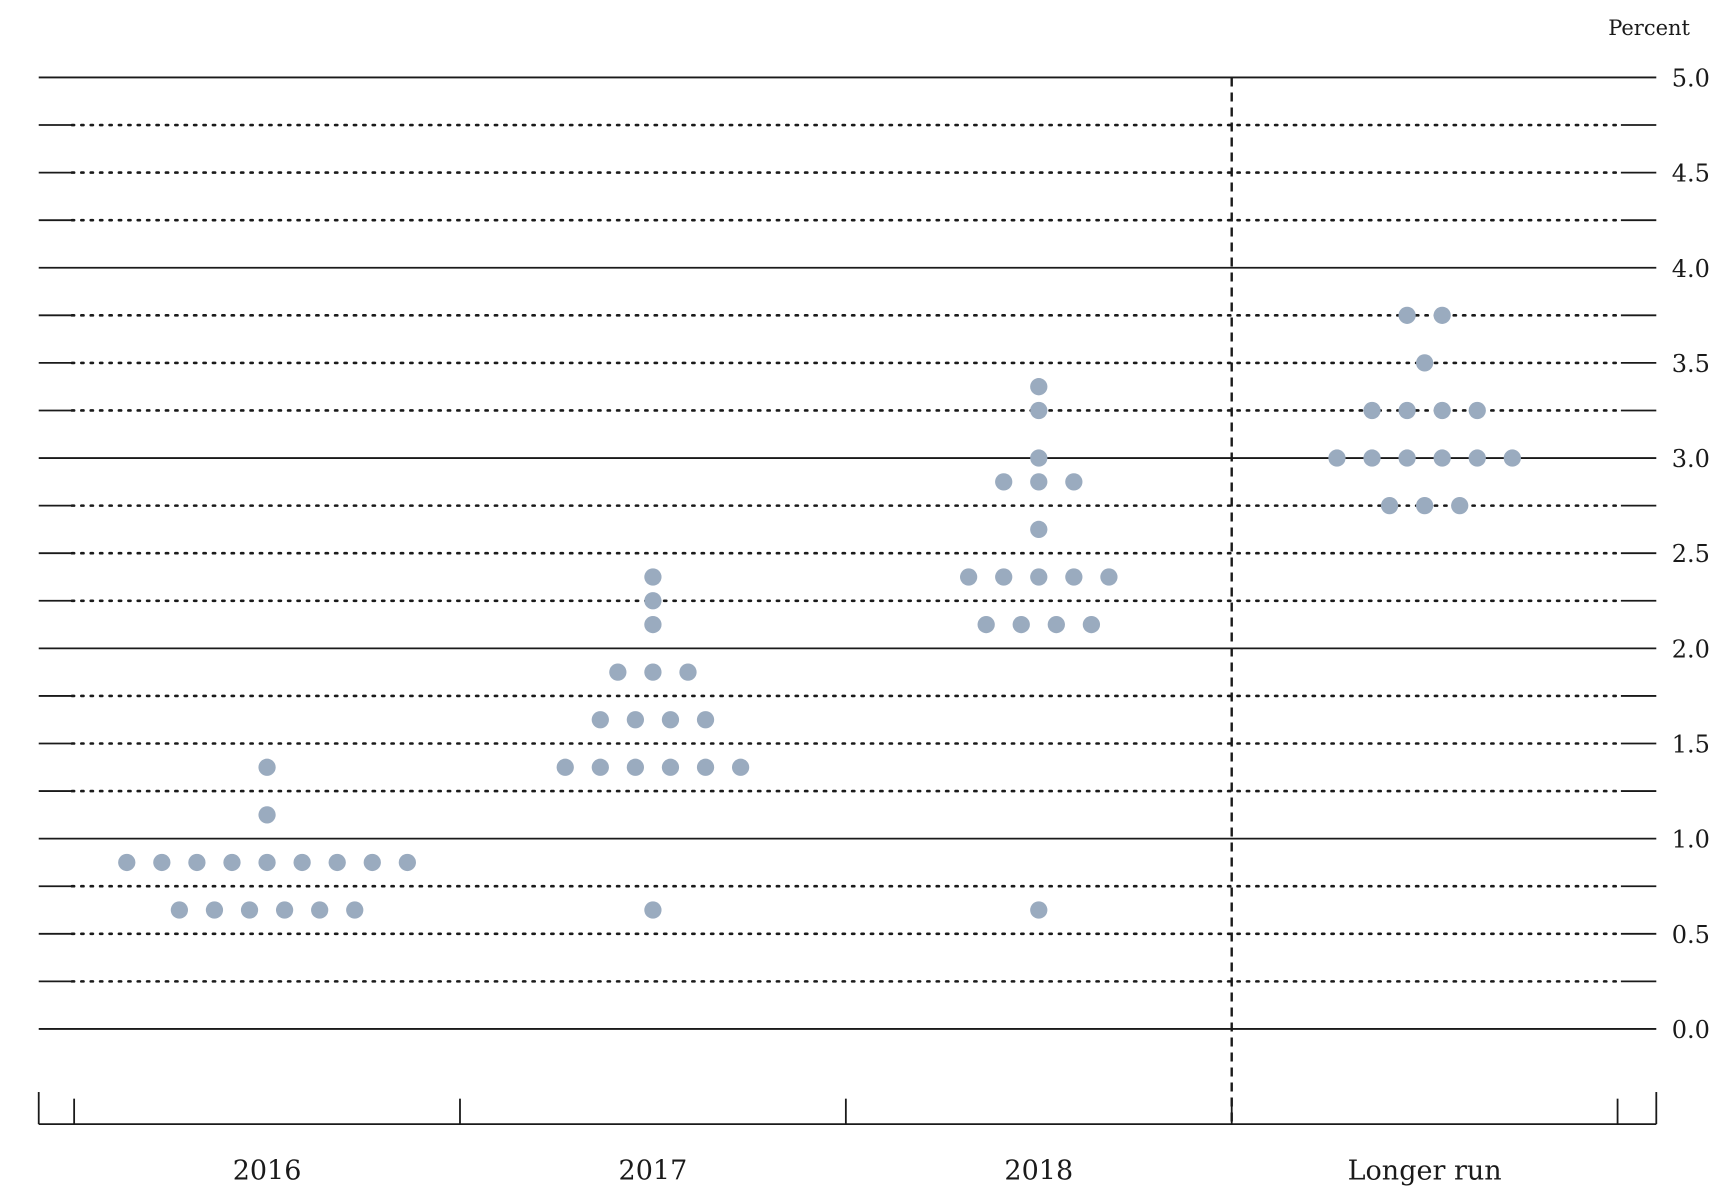 This screenshot has height=1200, width=1726. What do you see at coordinates (1649, 28) in the screenshot?
I see `y-axis-unit-label: Percent` at bounding box center [1649, 28].